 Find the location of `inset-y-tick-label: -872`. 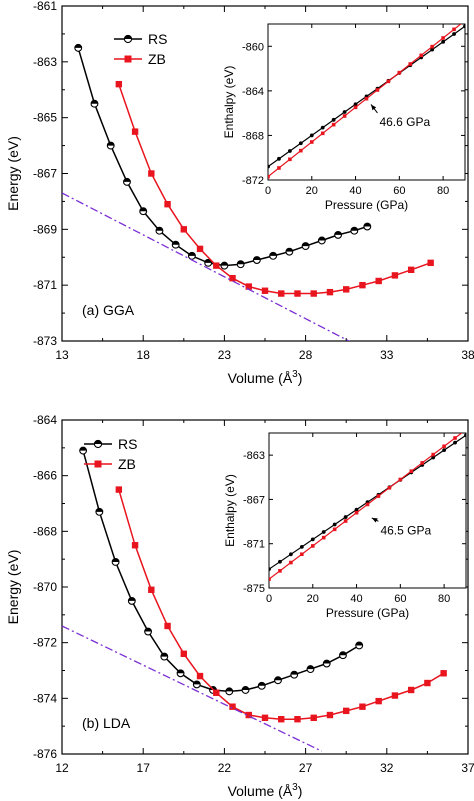

inset-y-tick-label: -872 is located at coordinates (253, 181).